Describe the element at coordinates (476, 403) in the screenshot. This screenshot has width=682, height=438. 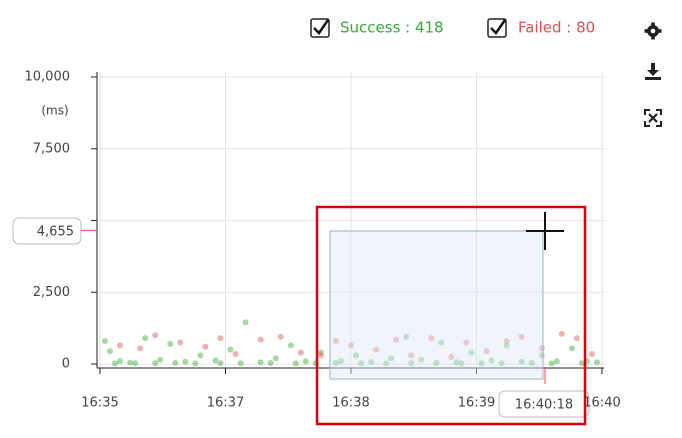
I see `x-tick-label: 16:39` at that location.